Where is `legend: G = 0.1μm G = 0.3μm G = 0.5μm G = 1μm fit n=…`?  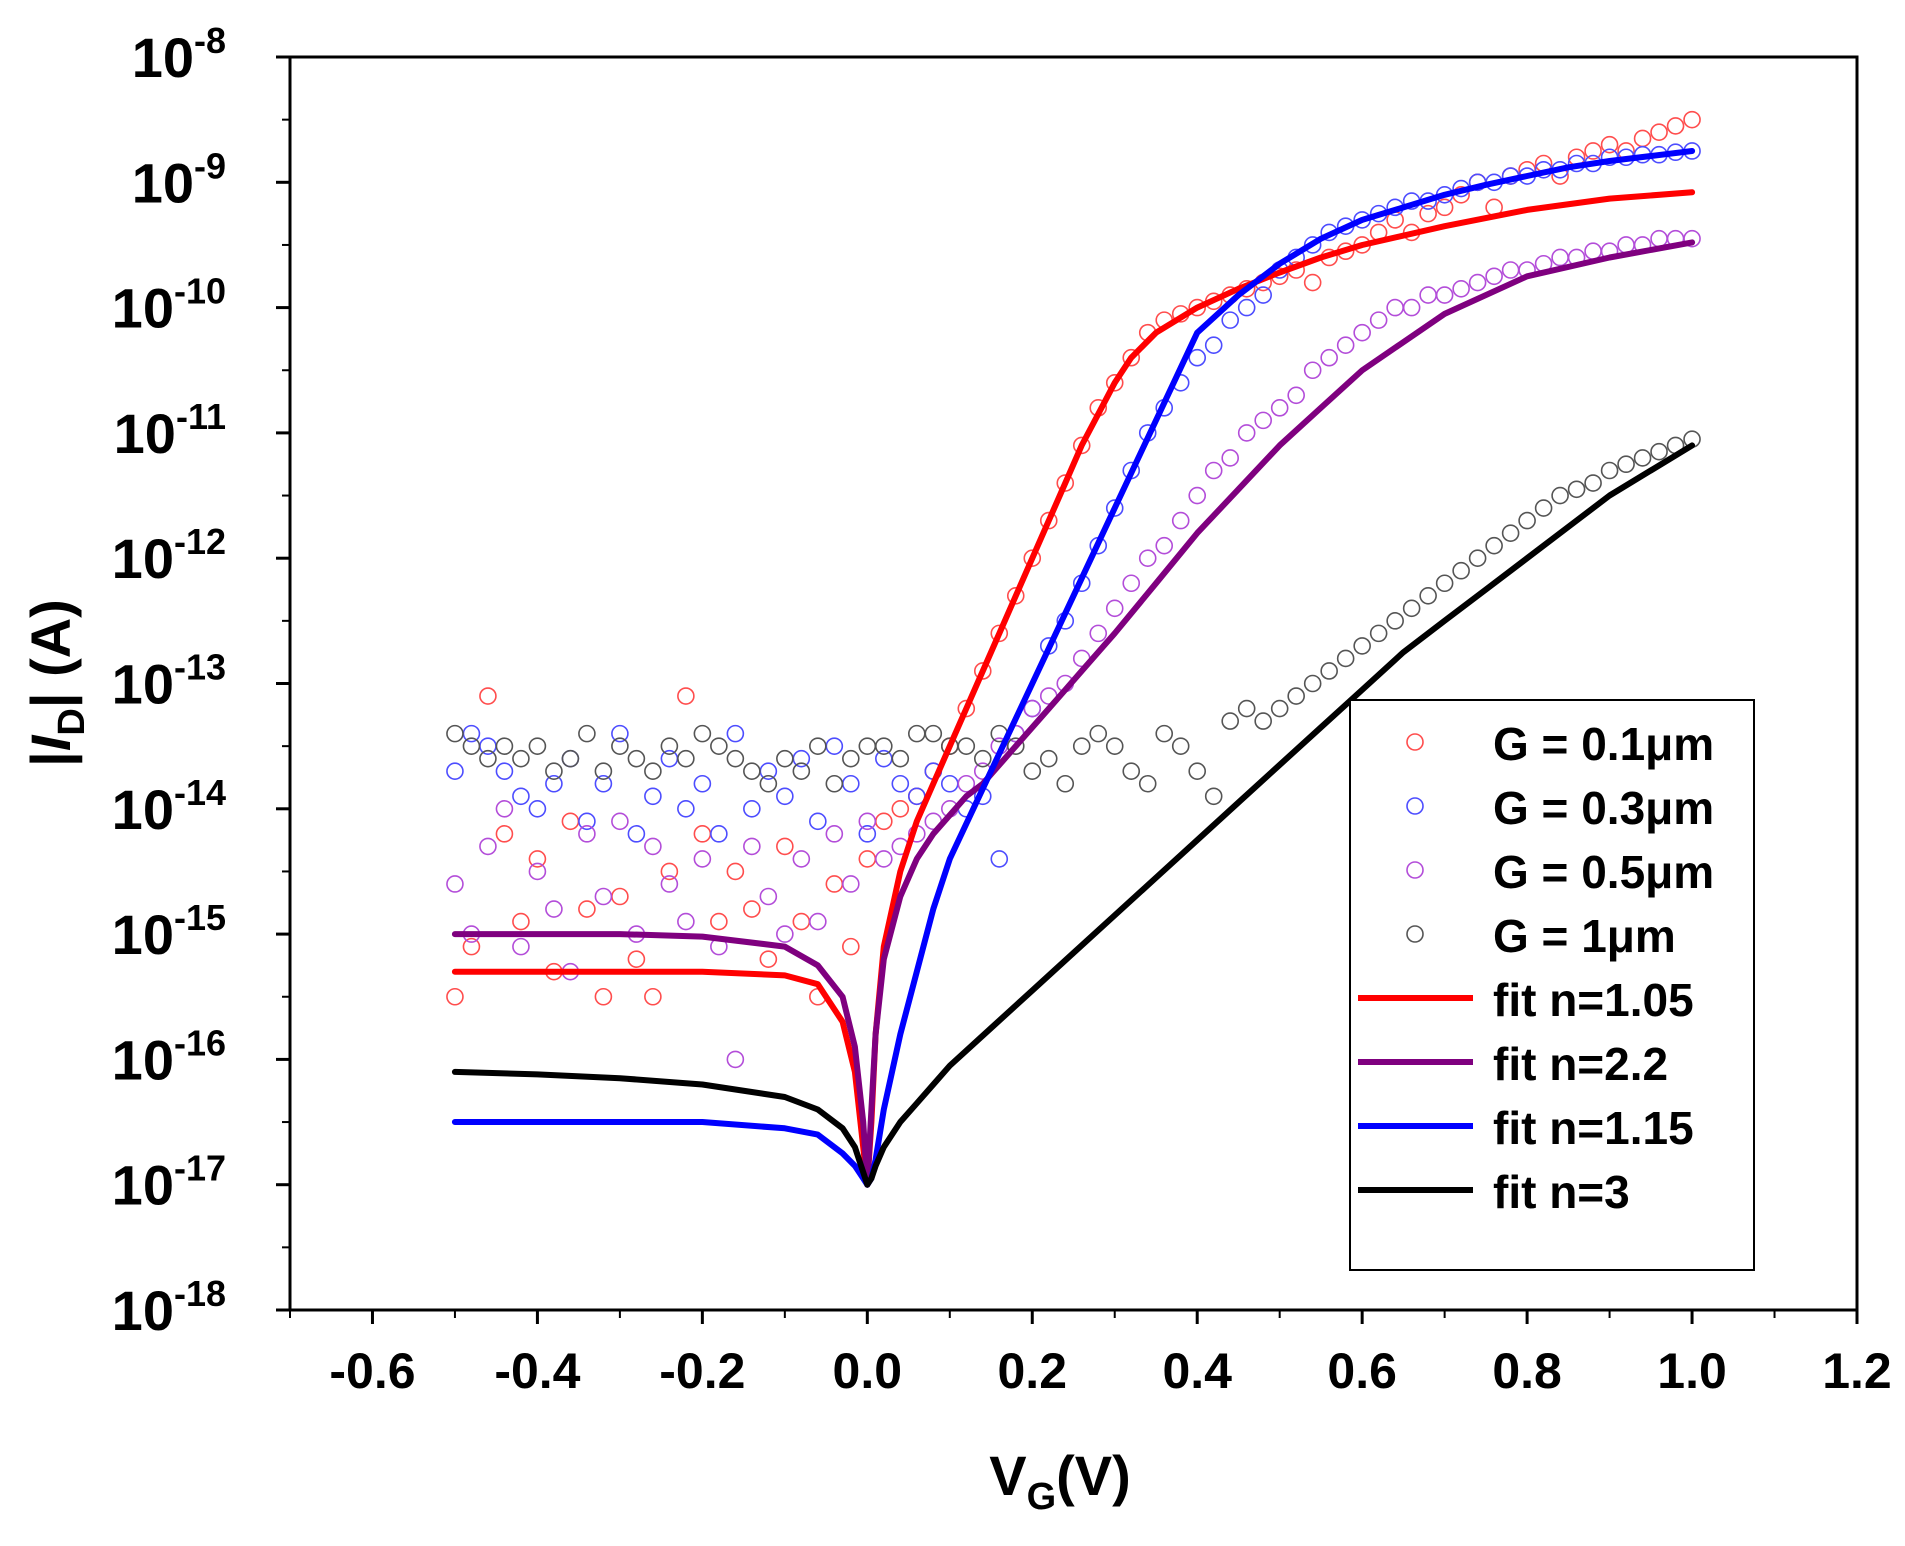 legend: G = 0.1μm G = 0.3μm G = 0.5μm G = 1μm fit n=… is located at coordinates (1552, 985).